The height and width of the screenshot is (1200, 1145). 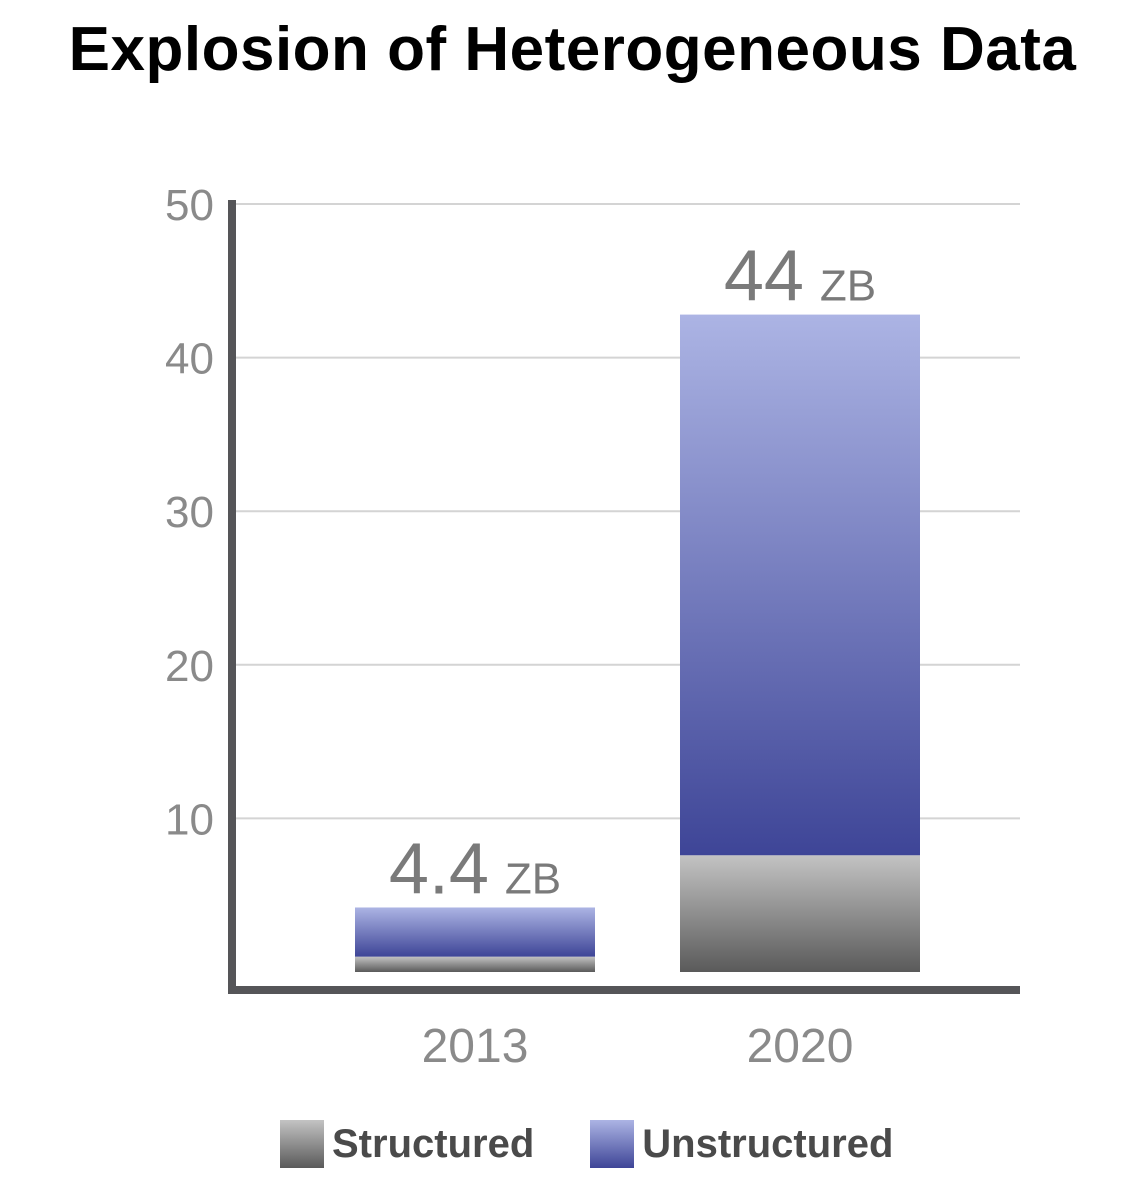 What do you see at coordinates (475, 964) in the screenshot?
I see `bar-2013-structured` at bounding box center [475, 964].